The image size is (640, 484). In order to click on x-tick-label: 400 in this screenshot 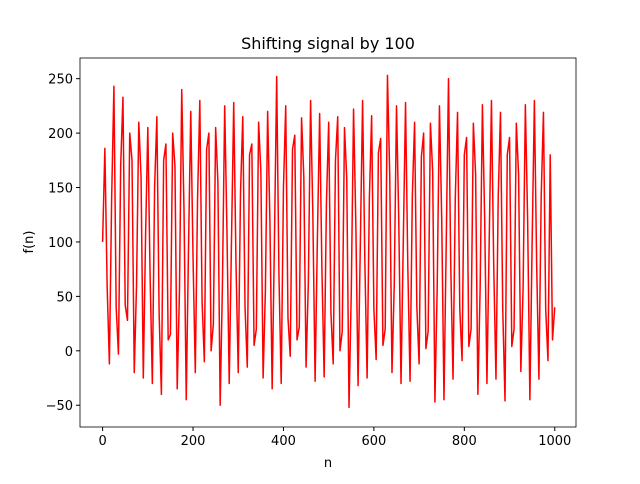, I will do `click(283, 441)`.